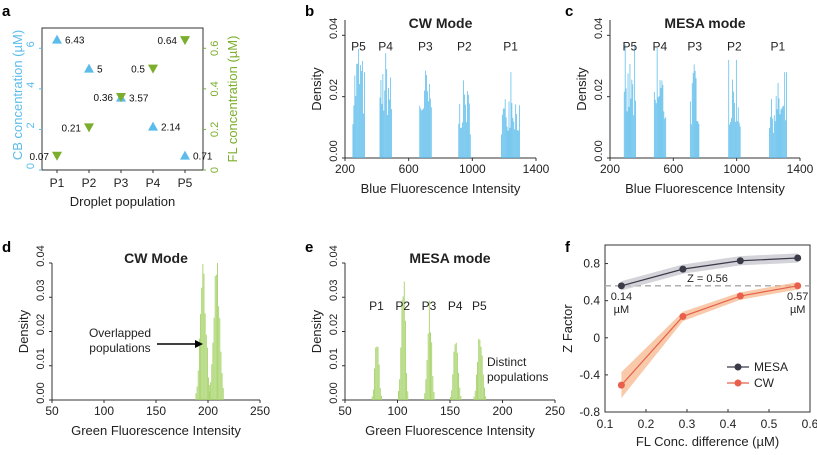 The image size is (817, 455). Describe the element at coordinates (673, 169) in the screenshot. I see `x-tick-label: 600` at that location.